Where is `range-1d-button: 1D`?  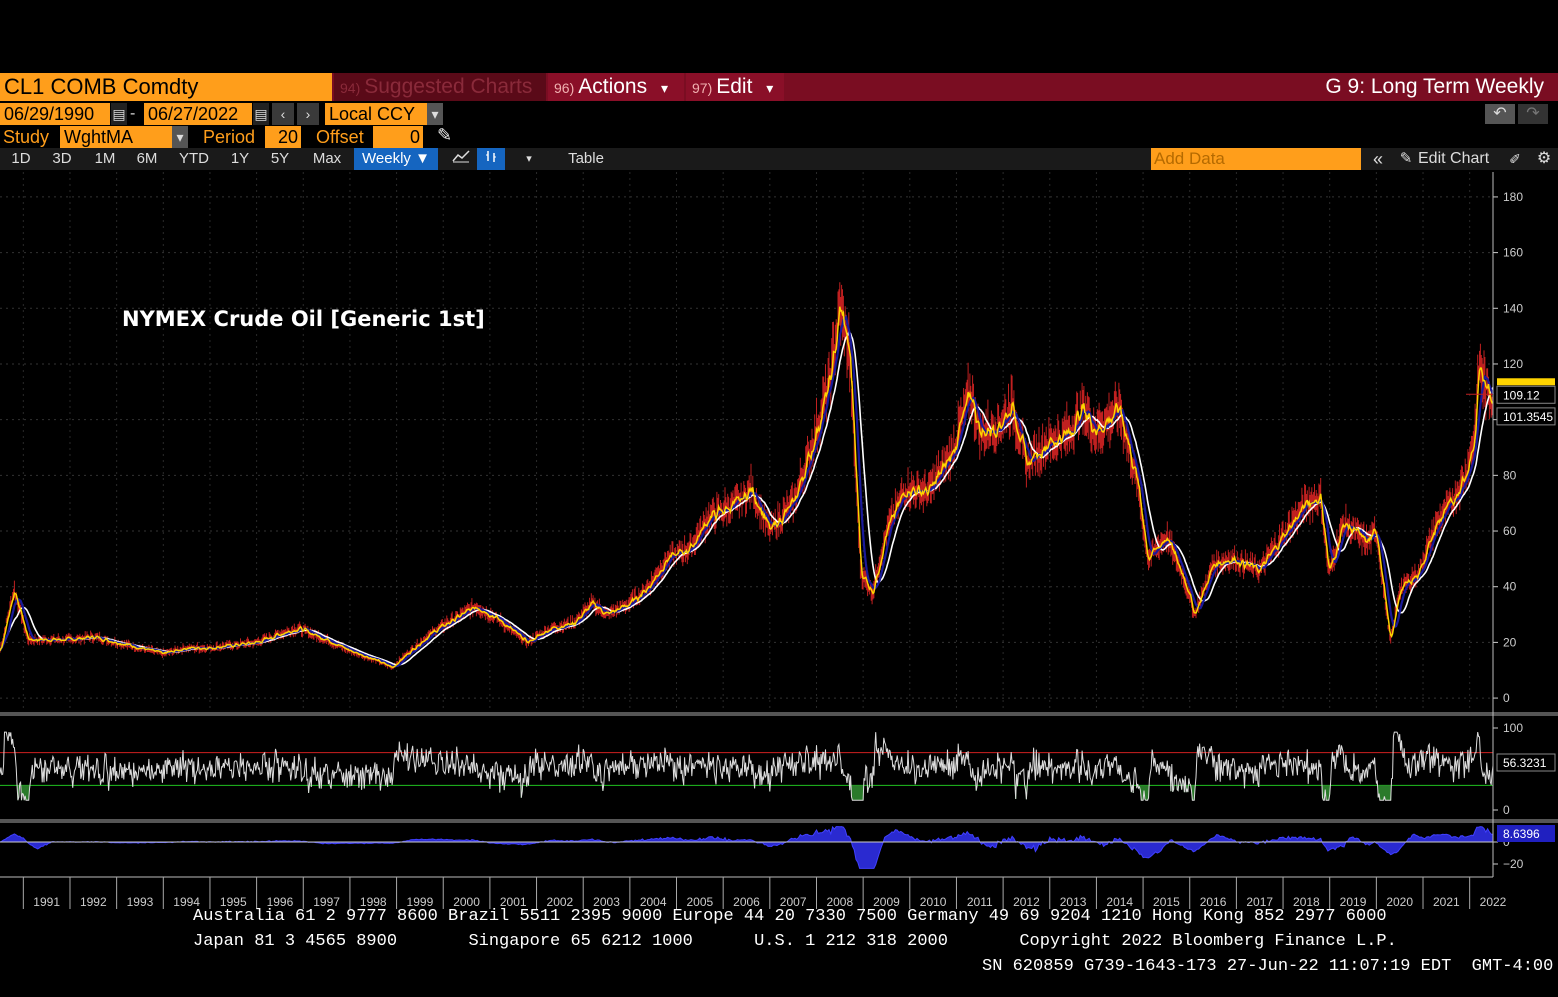
range-1d-button: 1D is located at coordinates (21, 158).